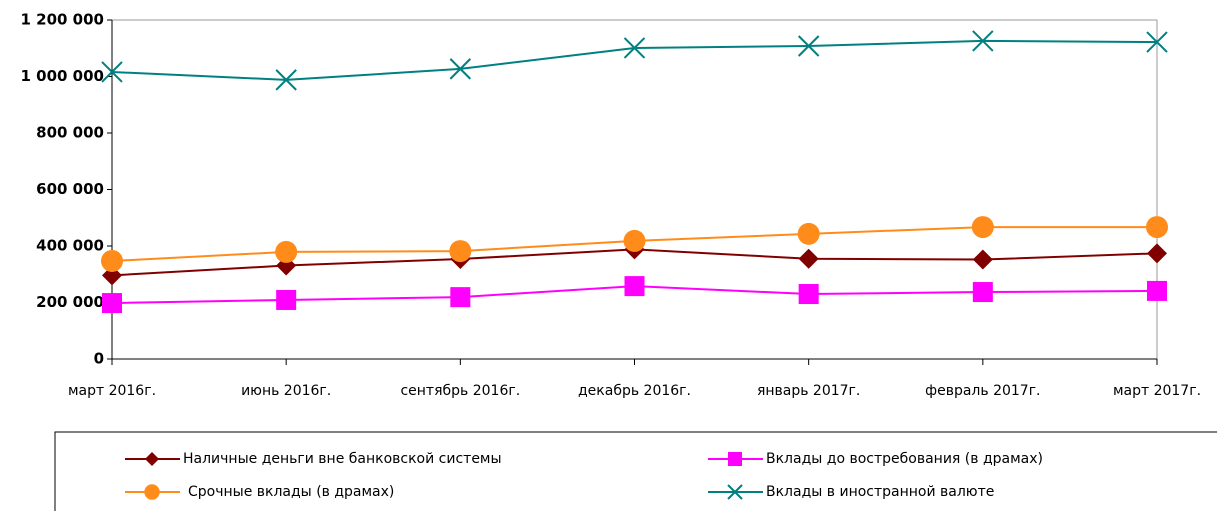 The height and width of the screenshot is (515, 1217). Describe the element at coordinates (982, 391) in the screenshot. I see `x-tick-label: февраль 2017г.` at that location.